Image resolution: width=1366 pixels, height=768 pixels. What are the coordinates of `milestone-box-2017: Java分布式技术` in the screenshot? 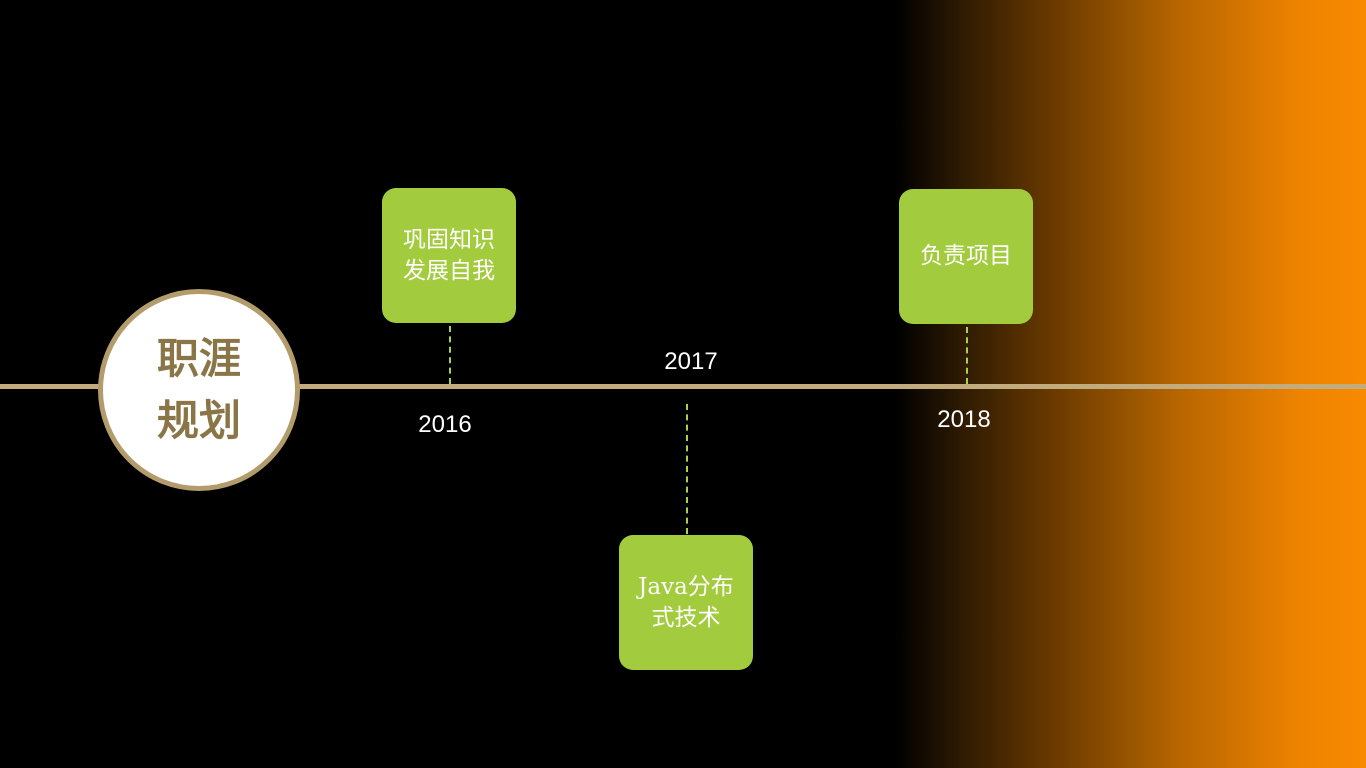 It's located at (686, 602).